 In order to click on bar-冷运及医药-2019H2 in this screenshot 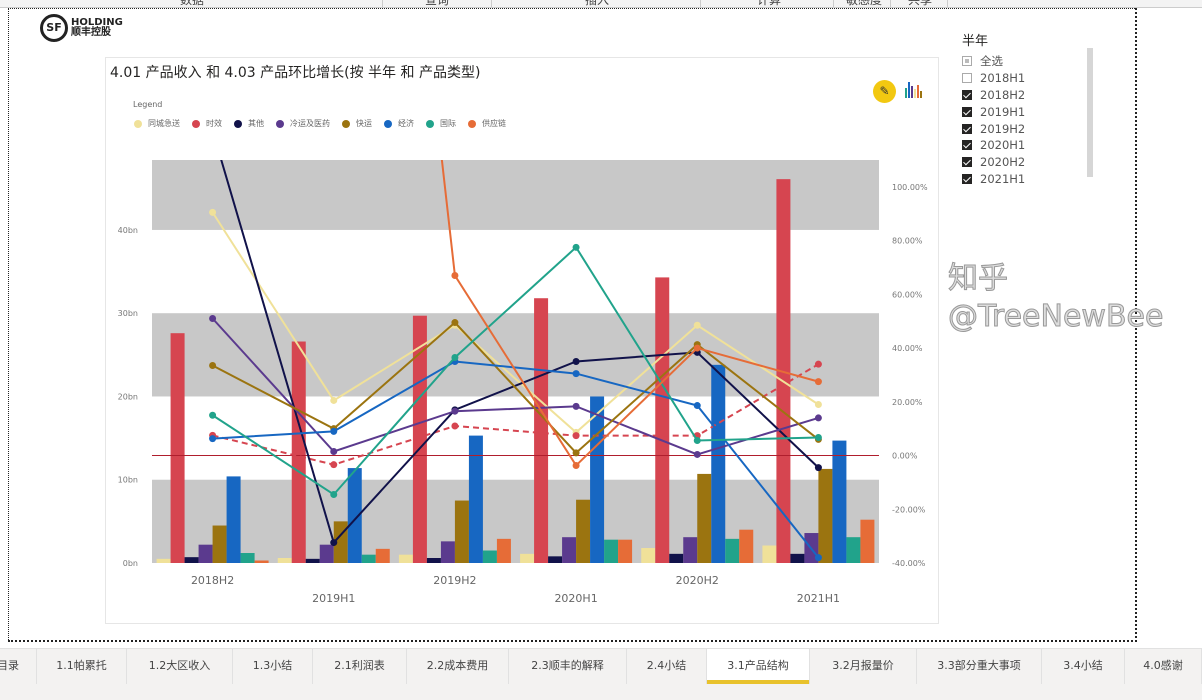, I will do `click(448, 552)`.